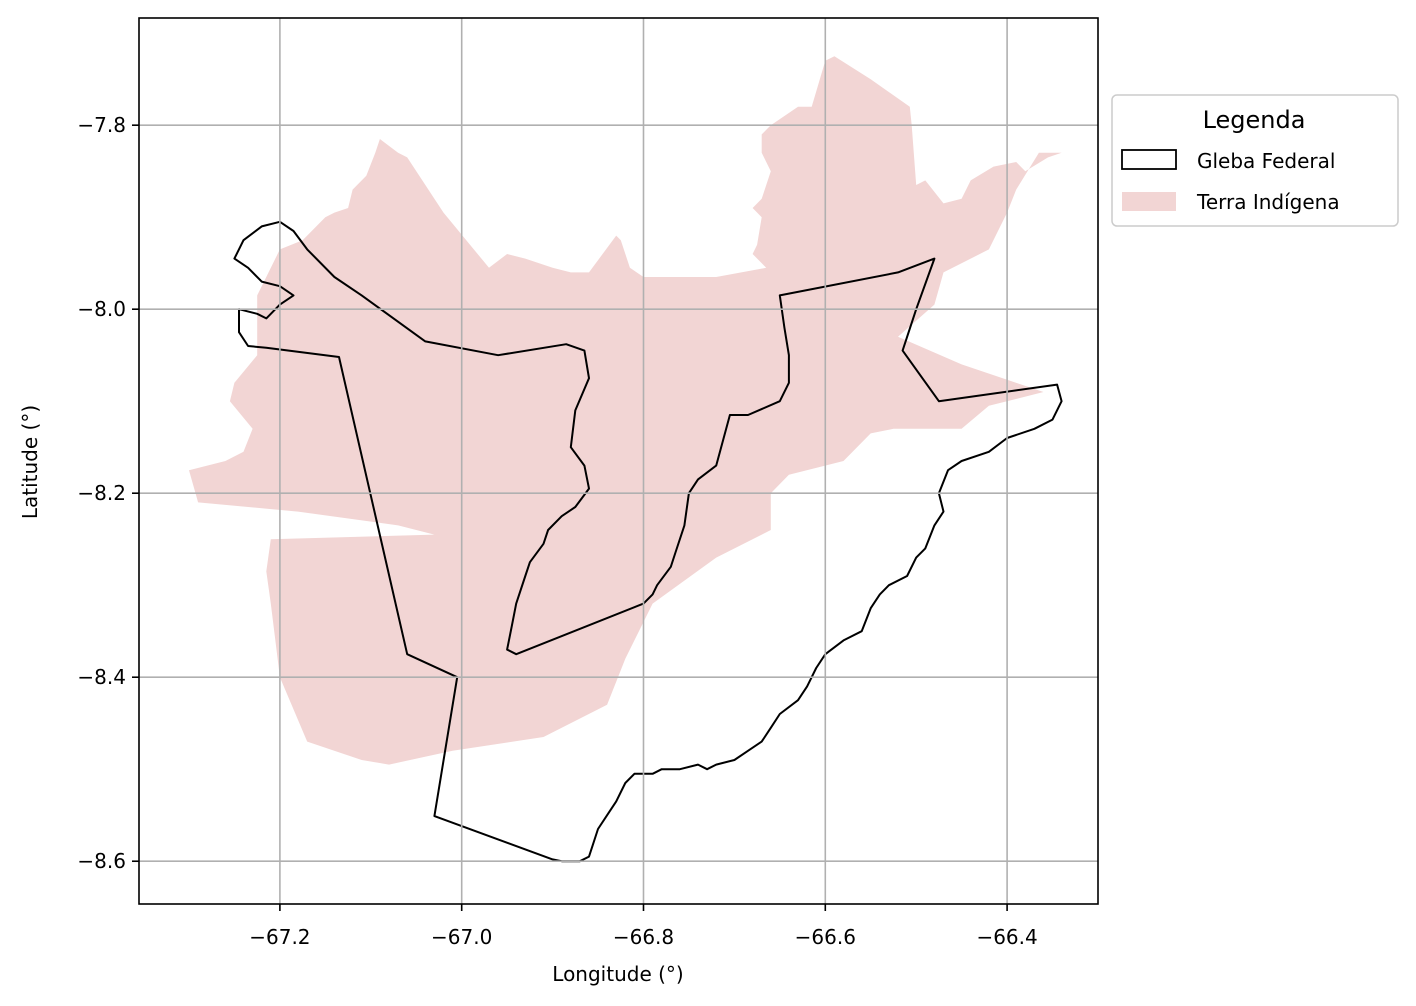 Image resolution: width=1416 pixels, height=1006 pixels. Describe the element at coordinates (643, 937) in the screenshot. I see `x-tick-label: −66.8` at that location.